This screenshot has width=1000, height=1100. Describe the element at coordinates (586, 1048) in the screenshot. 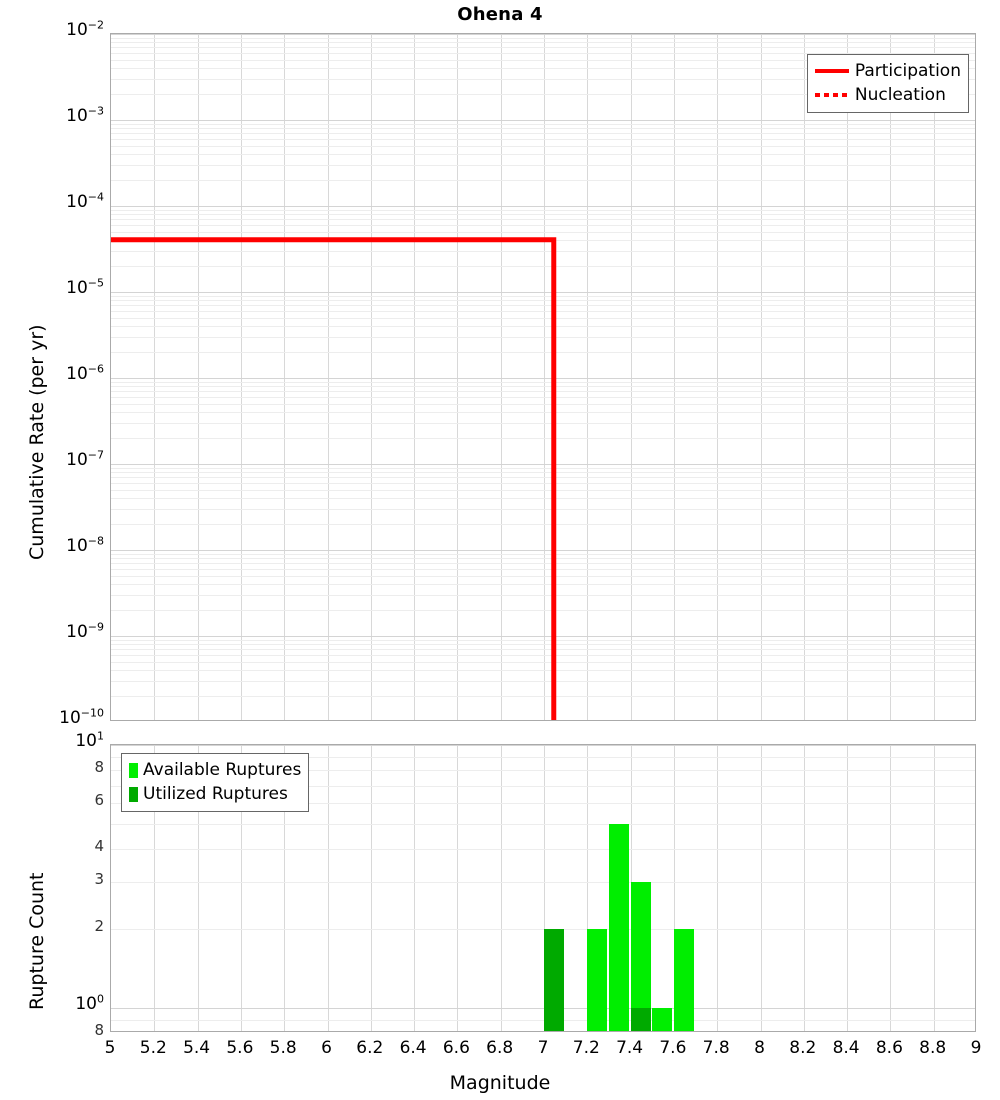

I see `x-tick-label: 7.2` at that location.